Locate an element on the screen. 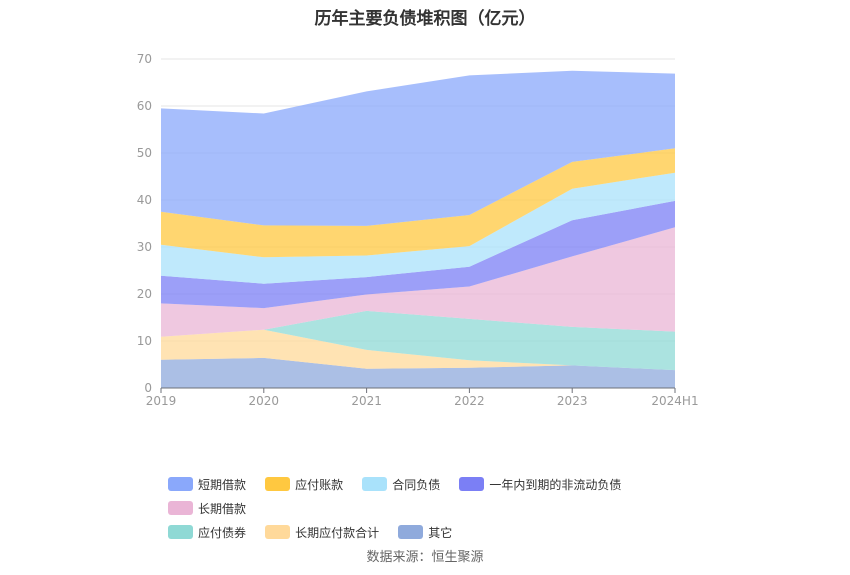 The image size is (850, 575). y-tick-label: 60 is located at coordinates (144, 106).